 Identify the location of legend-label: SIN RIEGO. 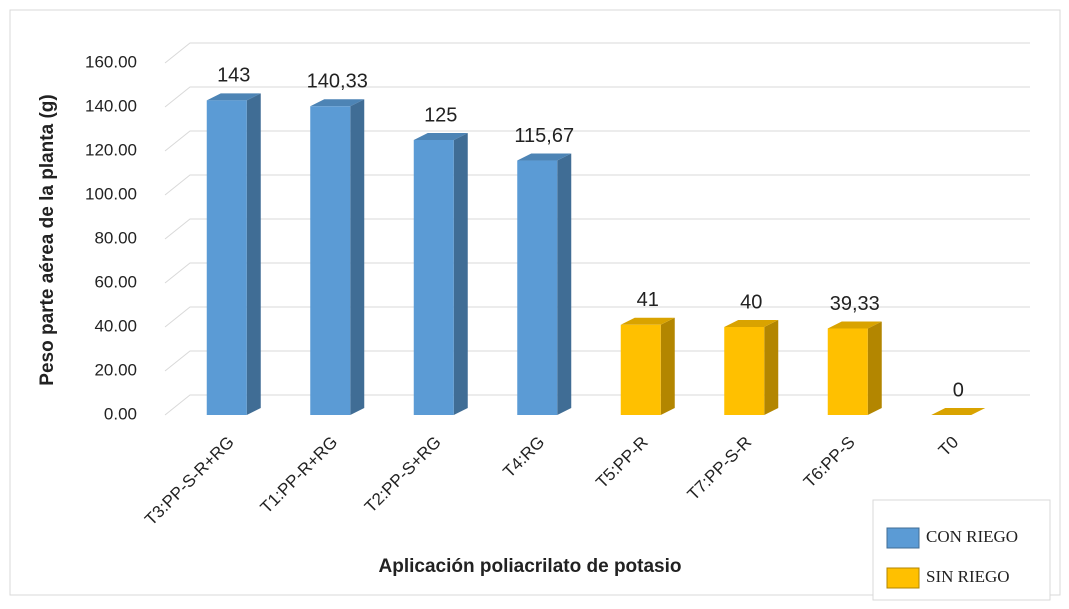
(968, 576).